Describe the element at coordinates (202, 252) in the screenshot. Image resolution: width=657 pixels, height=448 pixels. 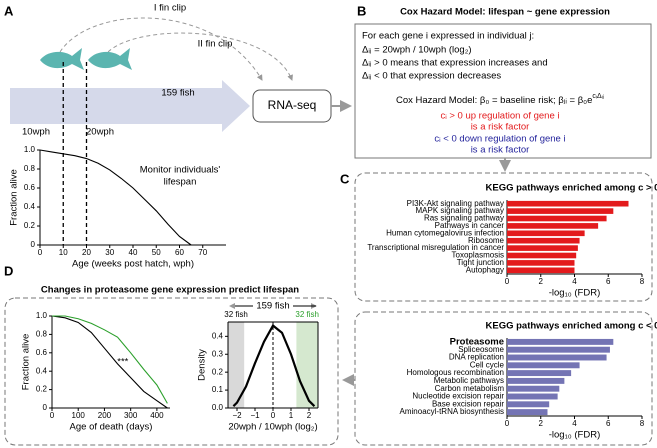
I see `x-tick-label: 70` at that location.